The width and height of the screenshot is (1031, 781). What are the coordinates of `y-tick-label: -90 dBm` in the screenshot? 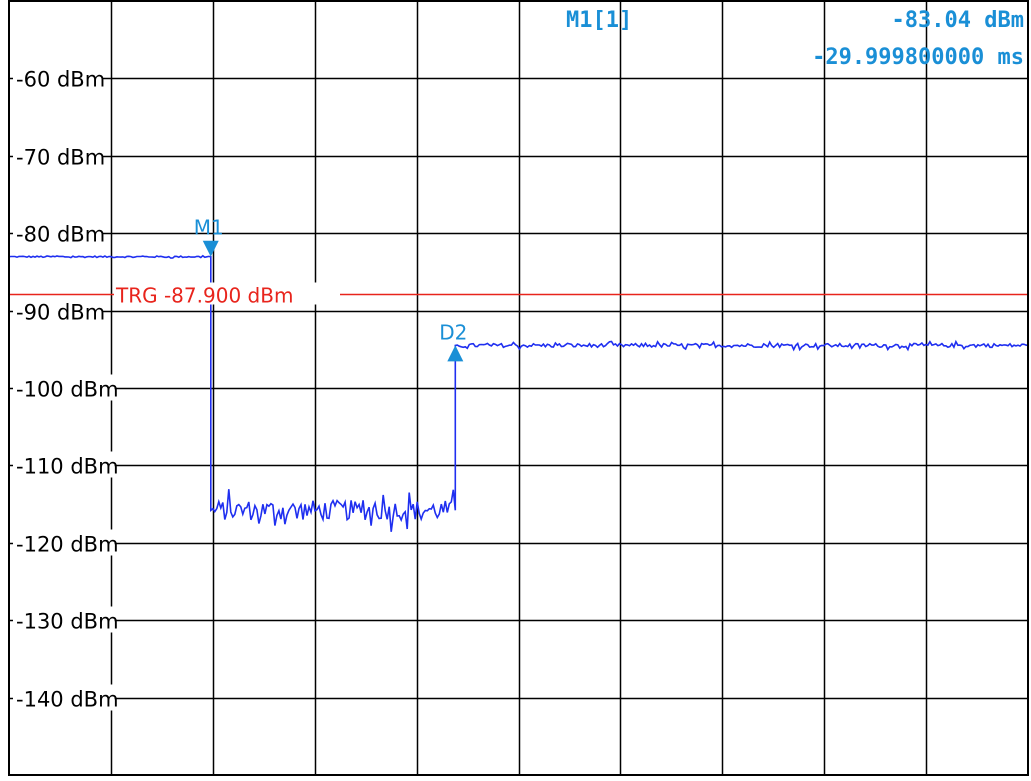 It's located at (60, 313).